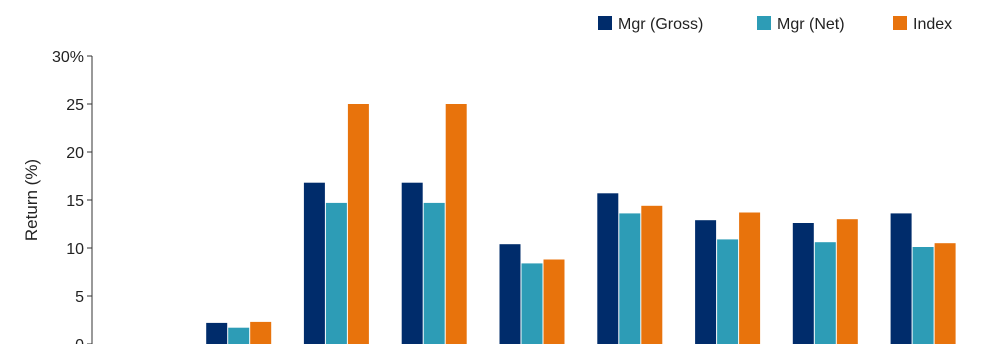 This screenshot has width=986, height=344. What do you see at coordinates (811, 24) in the screenshot?
I see `legend-label-mgr-net: Mgr (Net)` at bounding box center [811, 24].